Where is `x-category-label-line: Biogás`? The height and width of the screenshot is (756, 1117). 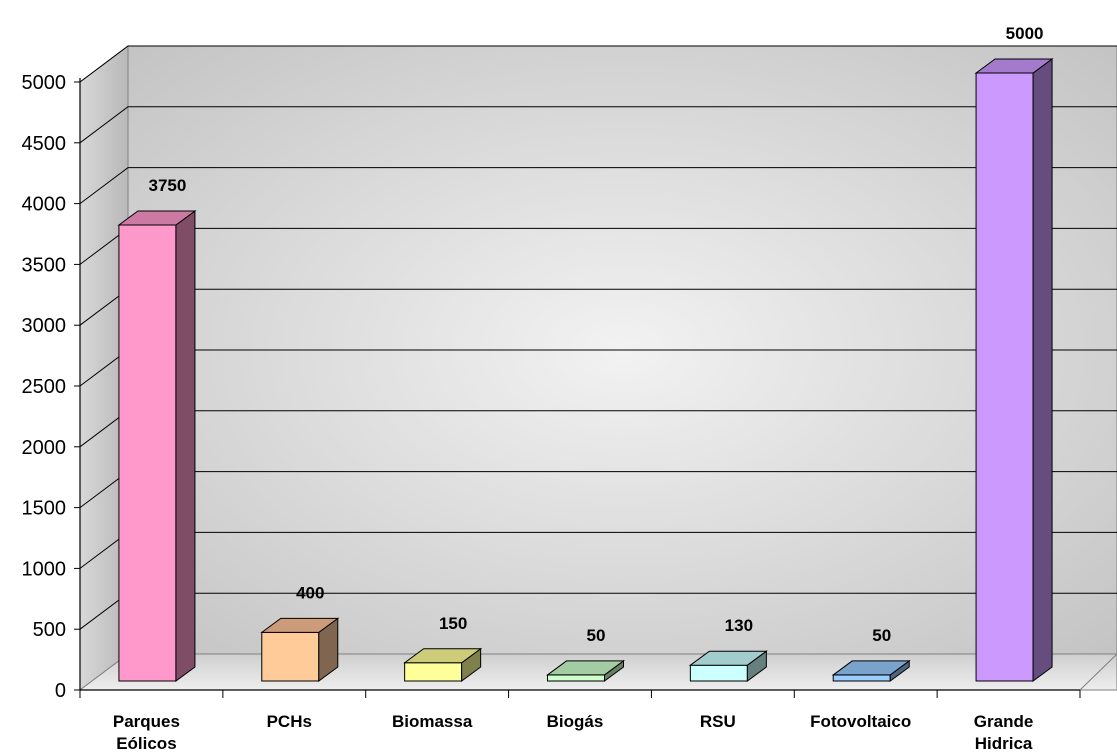 x-category-label-line: Biogás is located at coordinates (575, 721).